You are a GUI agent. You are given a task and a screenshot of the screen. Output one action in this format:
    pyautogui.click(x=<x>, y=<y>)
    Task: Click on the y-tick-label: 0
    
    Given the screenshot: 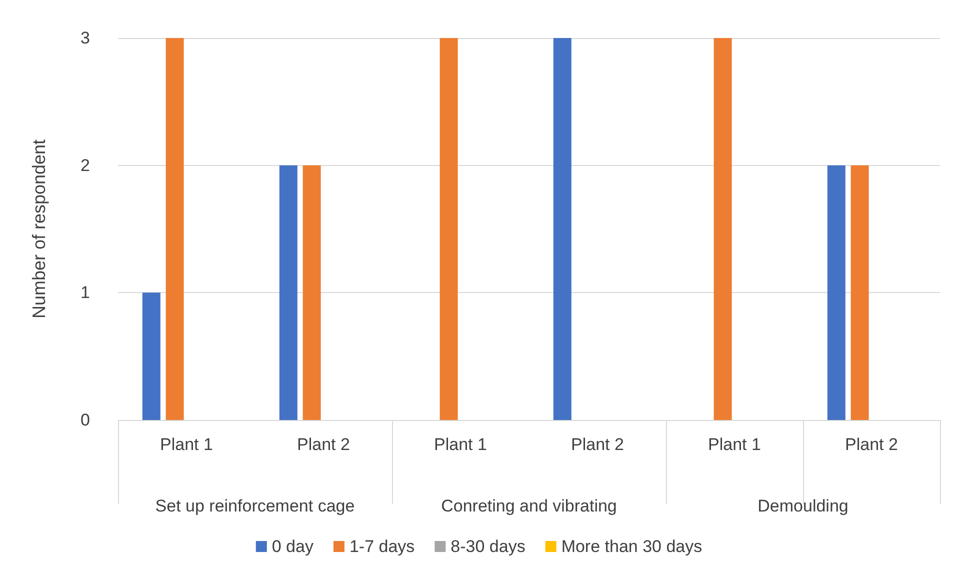 What is the action you would take?
    pyautogui.click(x=85, y=420)
    